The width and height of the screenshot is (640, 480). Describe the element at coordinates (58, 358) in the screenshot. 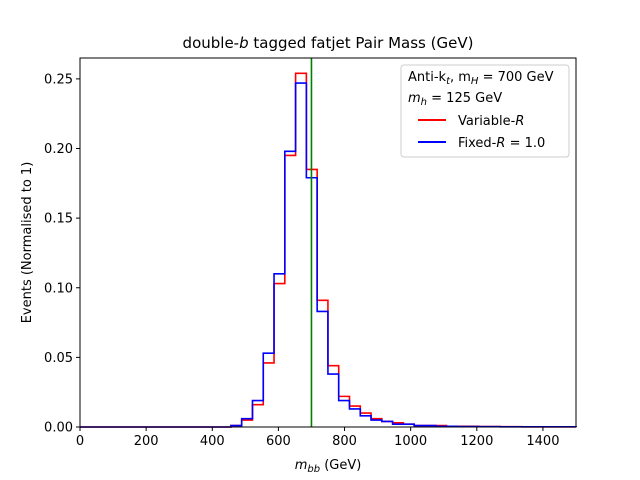

I see `y-tick-label: 0.05` at that location.